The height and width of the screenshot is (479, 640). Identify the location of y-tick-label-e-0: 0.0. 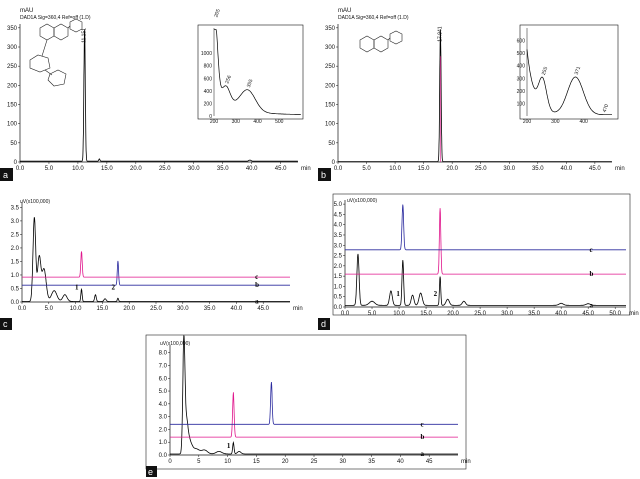
(163, 456).